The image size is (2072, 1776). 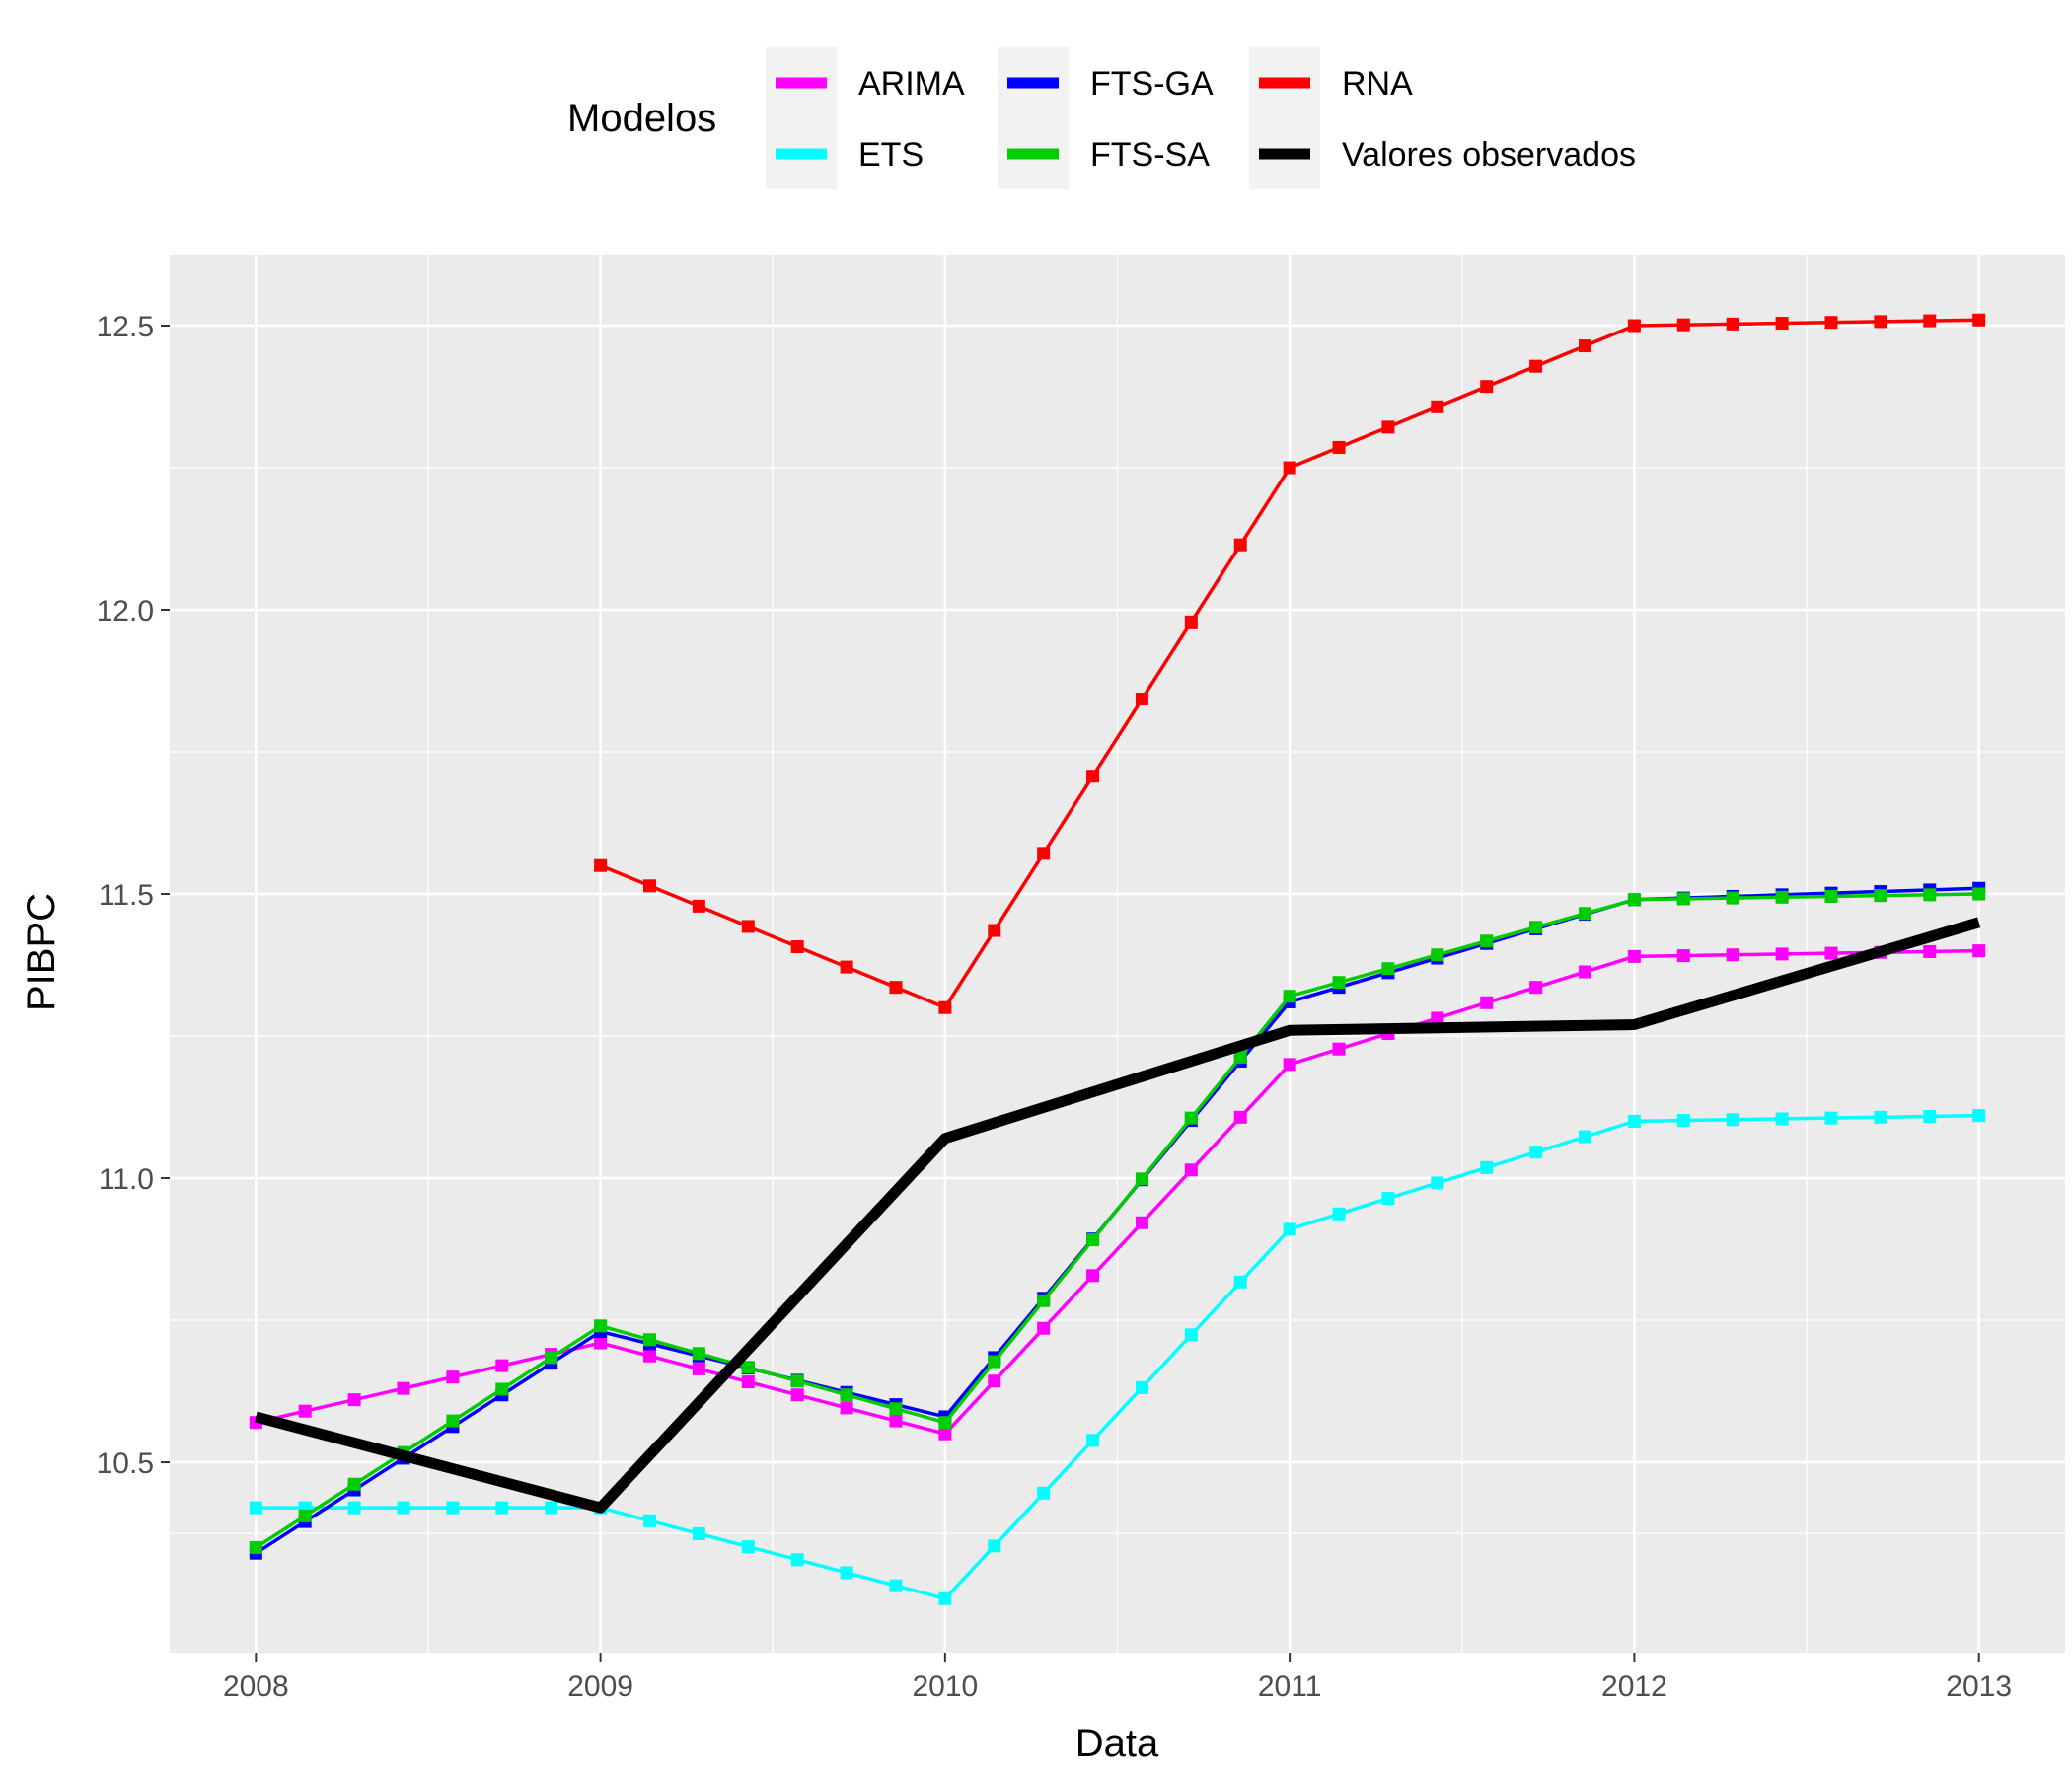 I want to click on legend-item-fts-ga: FTS-GA, so click(x=1106, y=83).